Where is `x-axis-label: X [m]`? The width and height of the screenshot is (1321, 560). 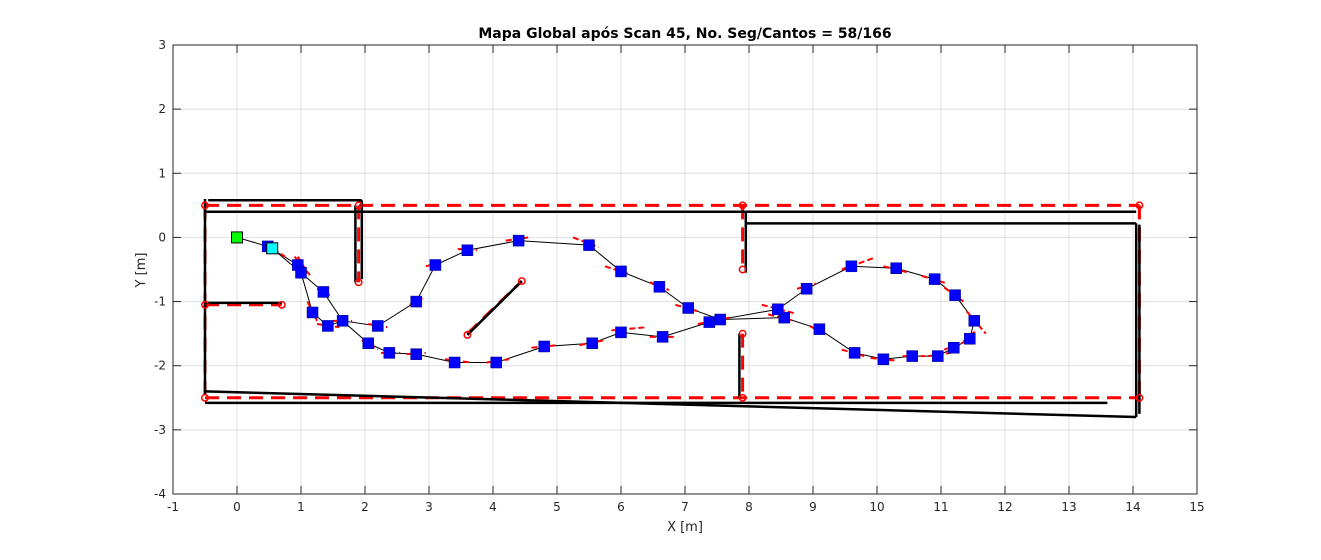 x-axis-label: X [m] is located at coordinates (685, 527).